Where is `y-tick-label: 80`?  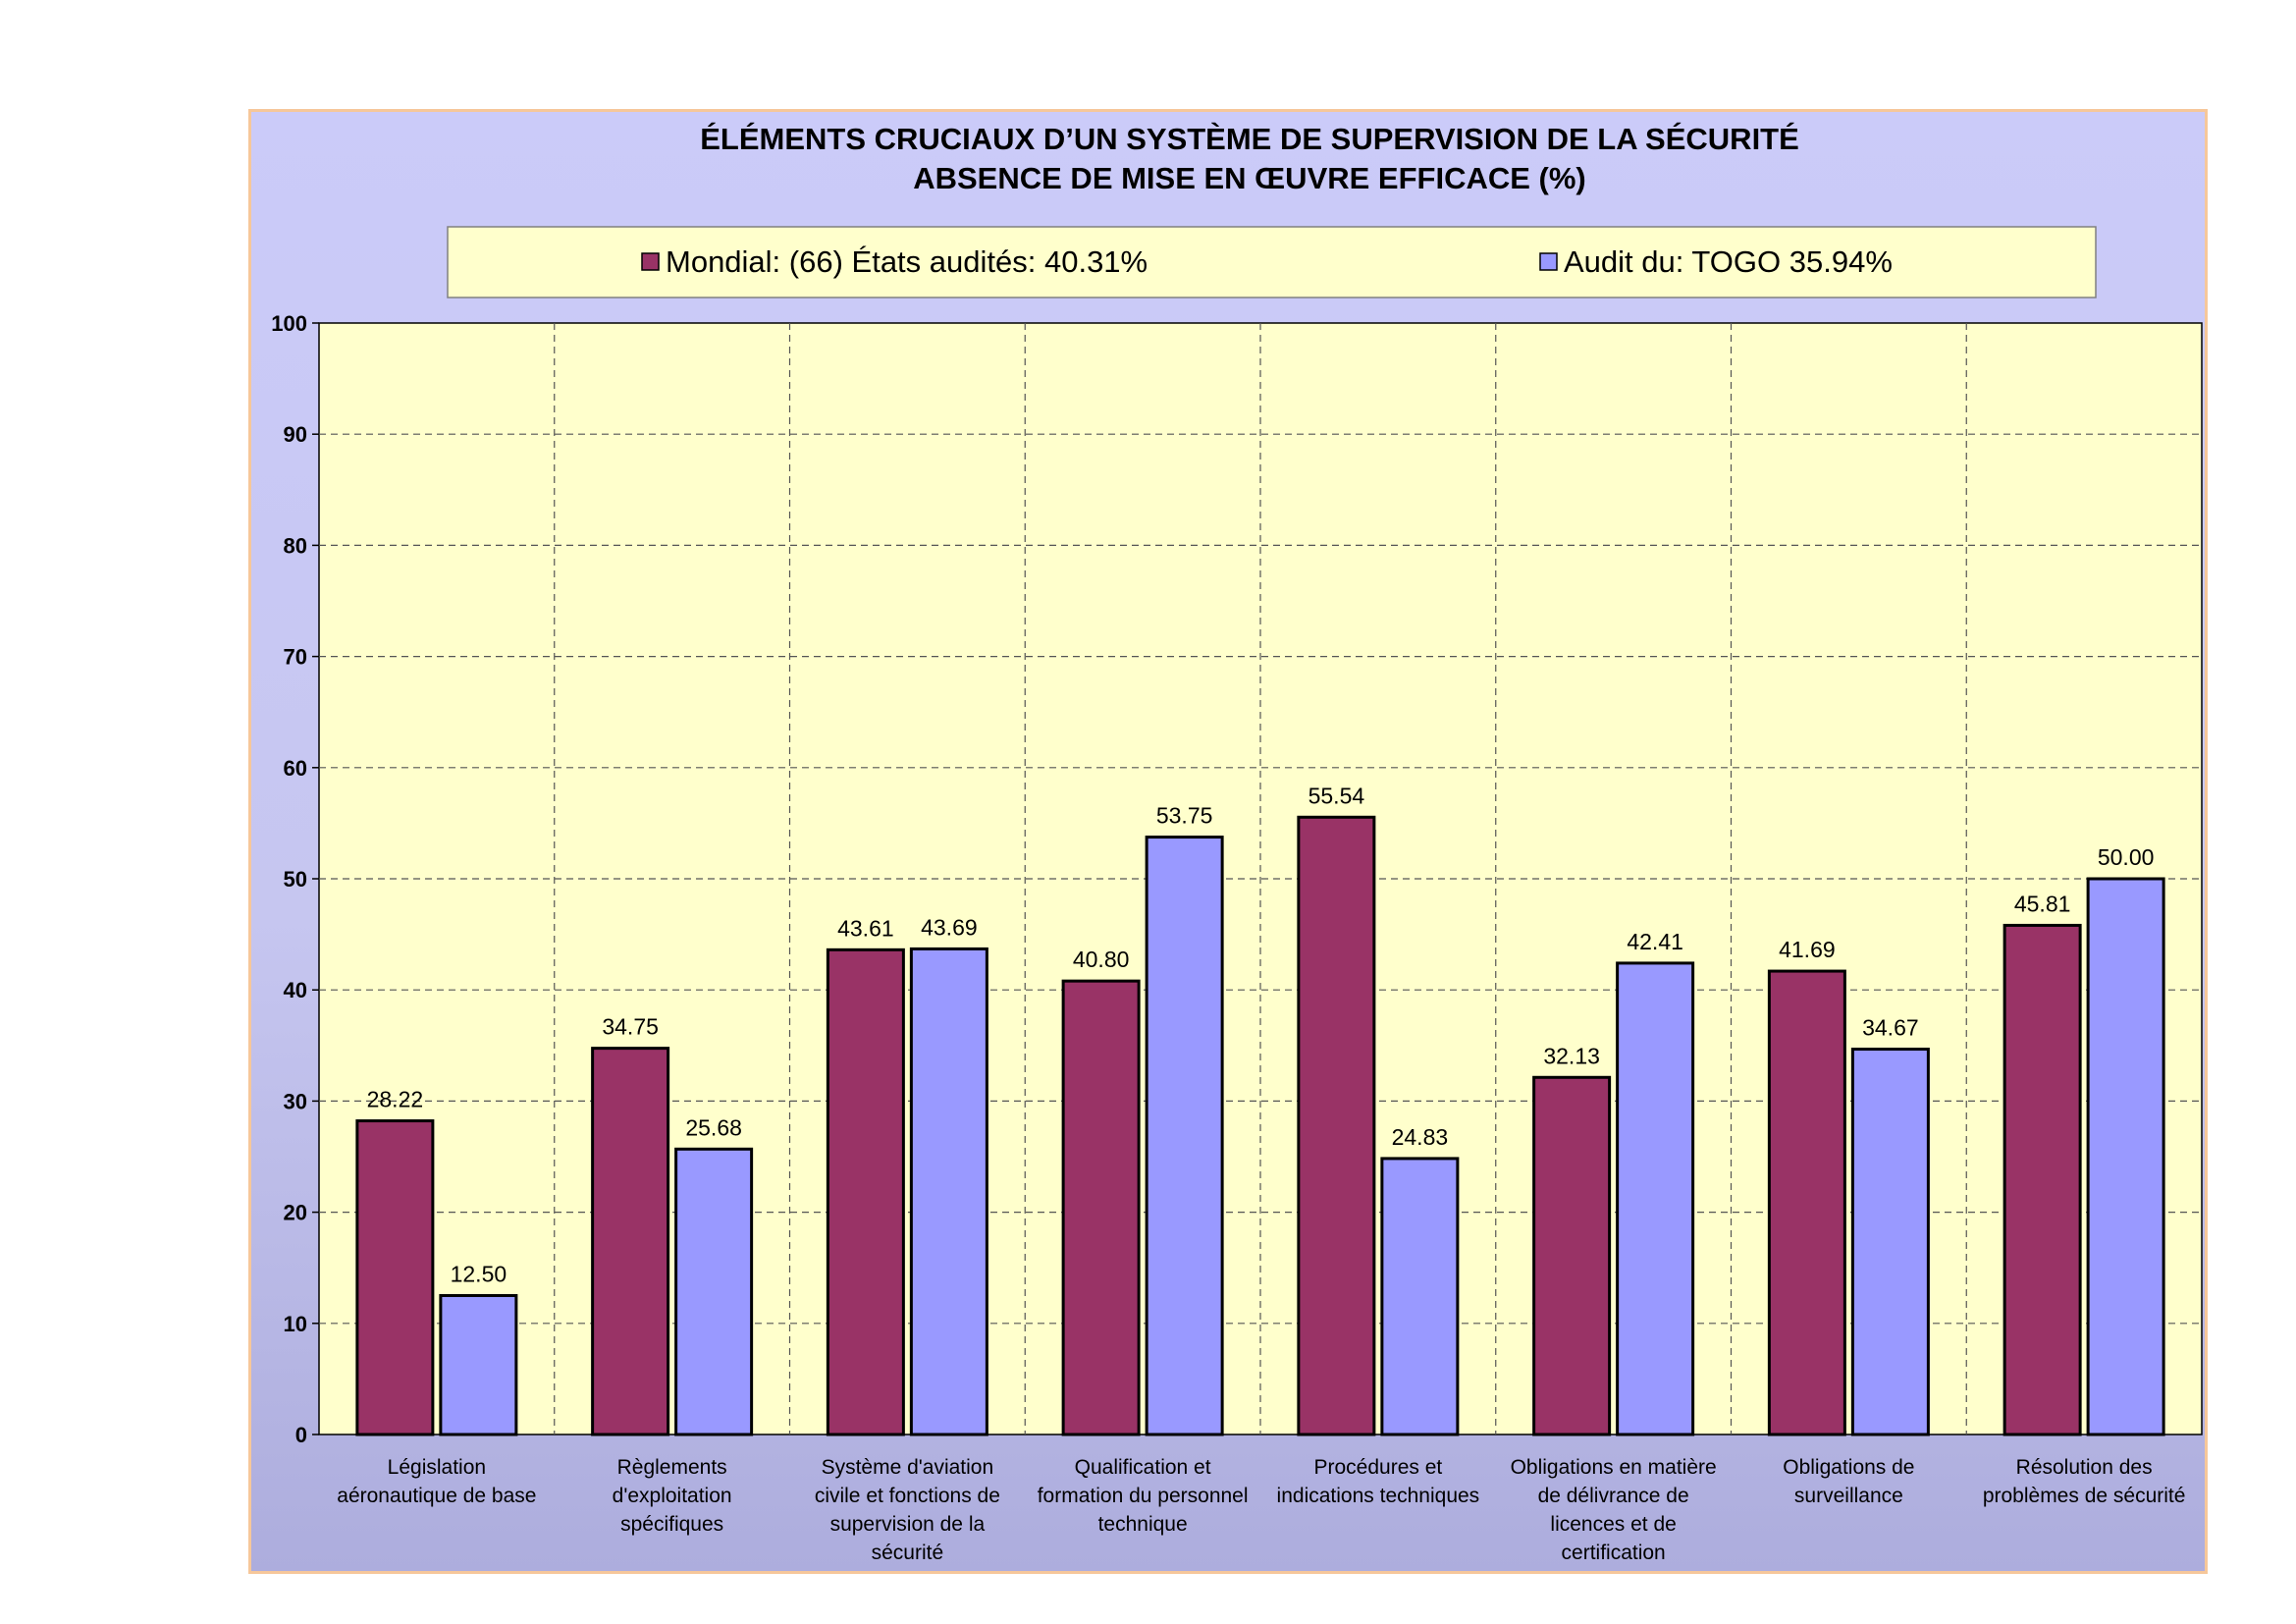
y-tick-label: 80 is located at coordinates (296, 545).